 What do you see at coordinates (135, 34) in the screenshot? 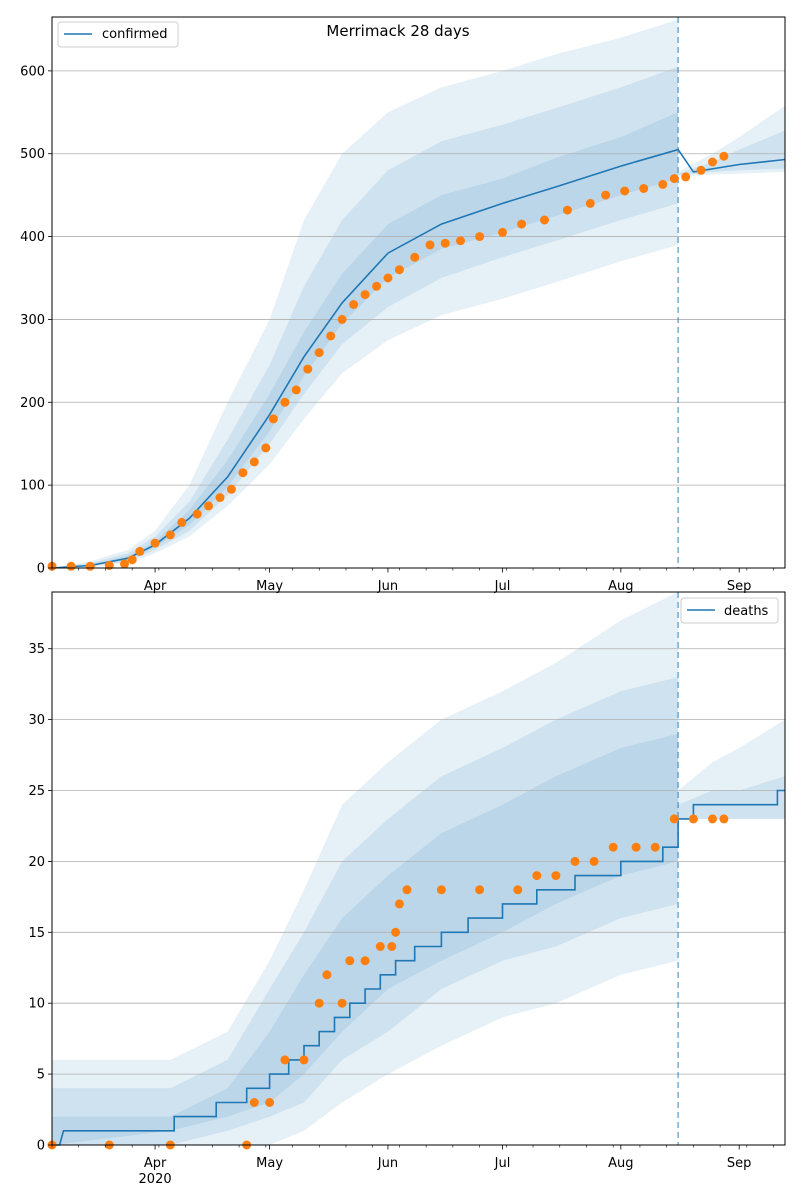
I see `legend-label-confirmed: confirmed` at bounding box center [135, 34].